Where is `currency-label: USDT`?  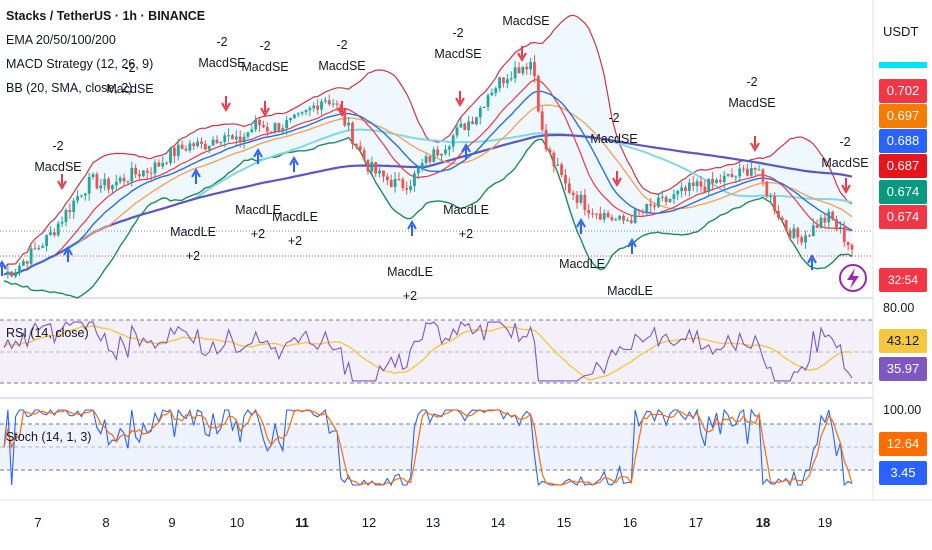
currency-label: USDT is located at coordinates (901, 31).